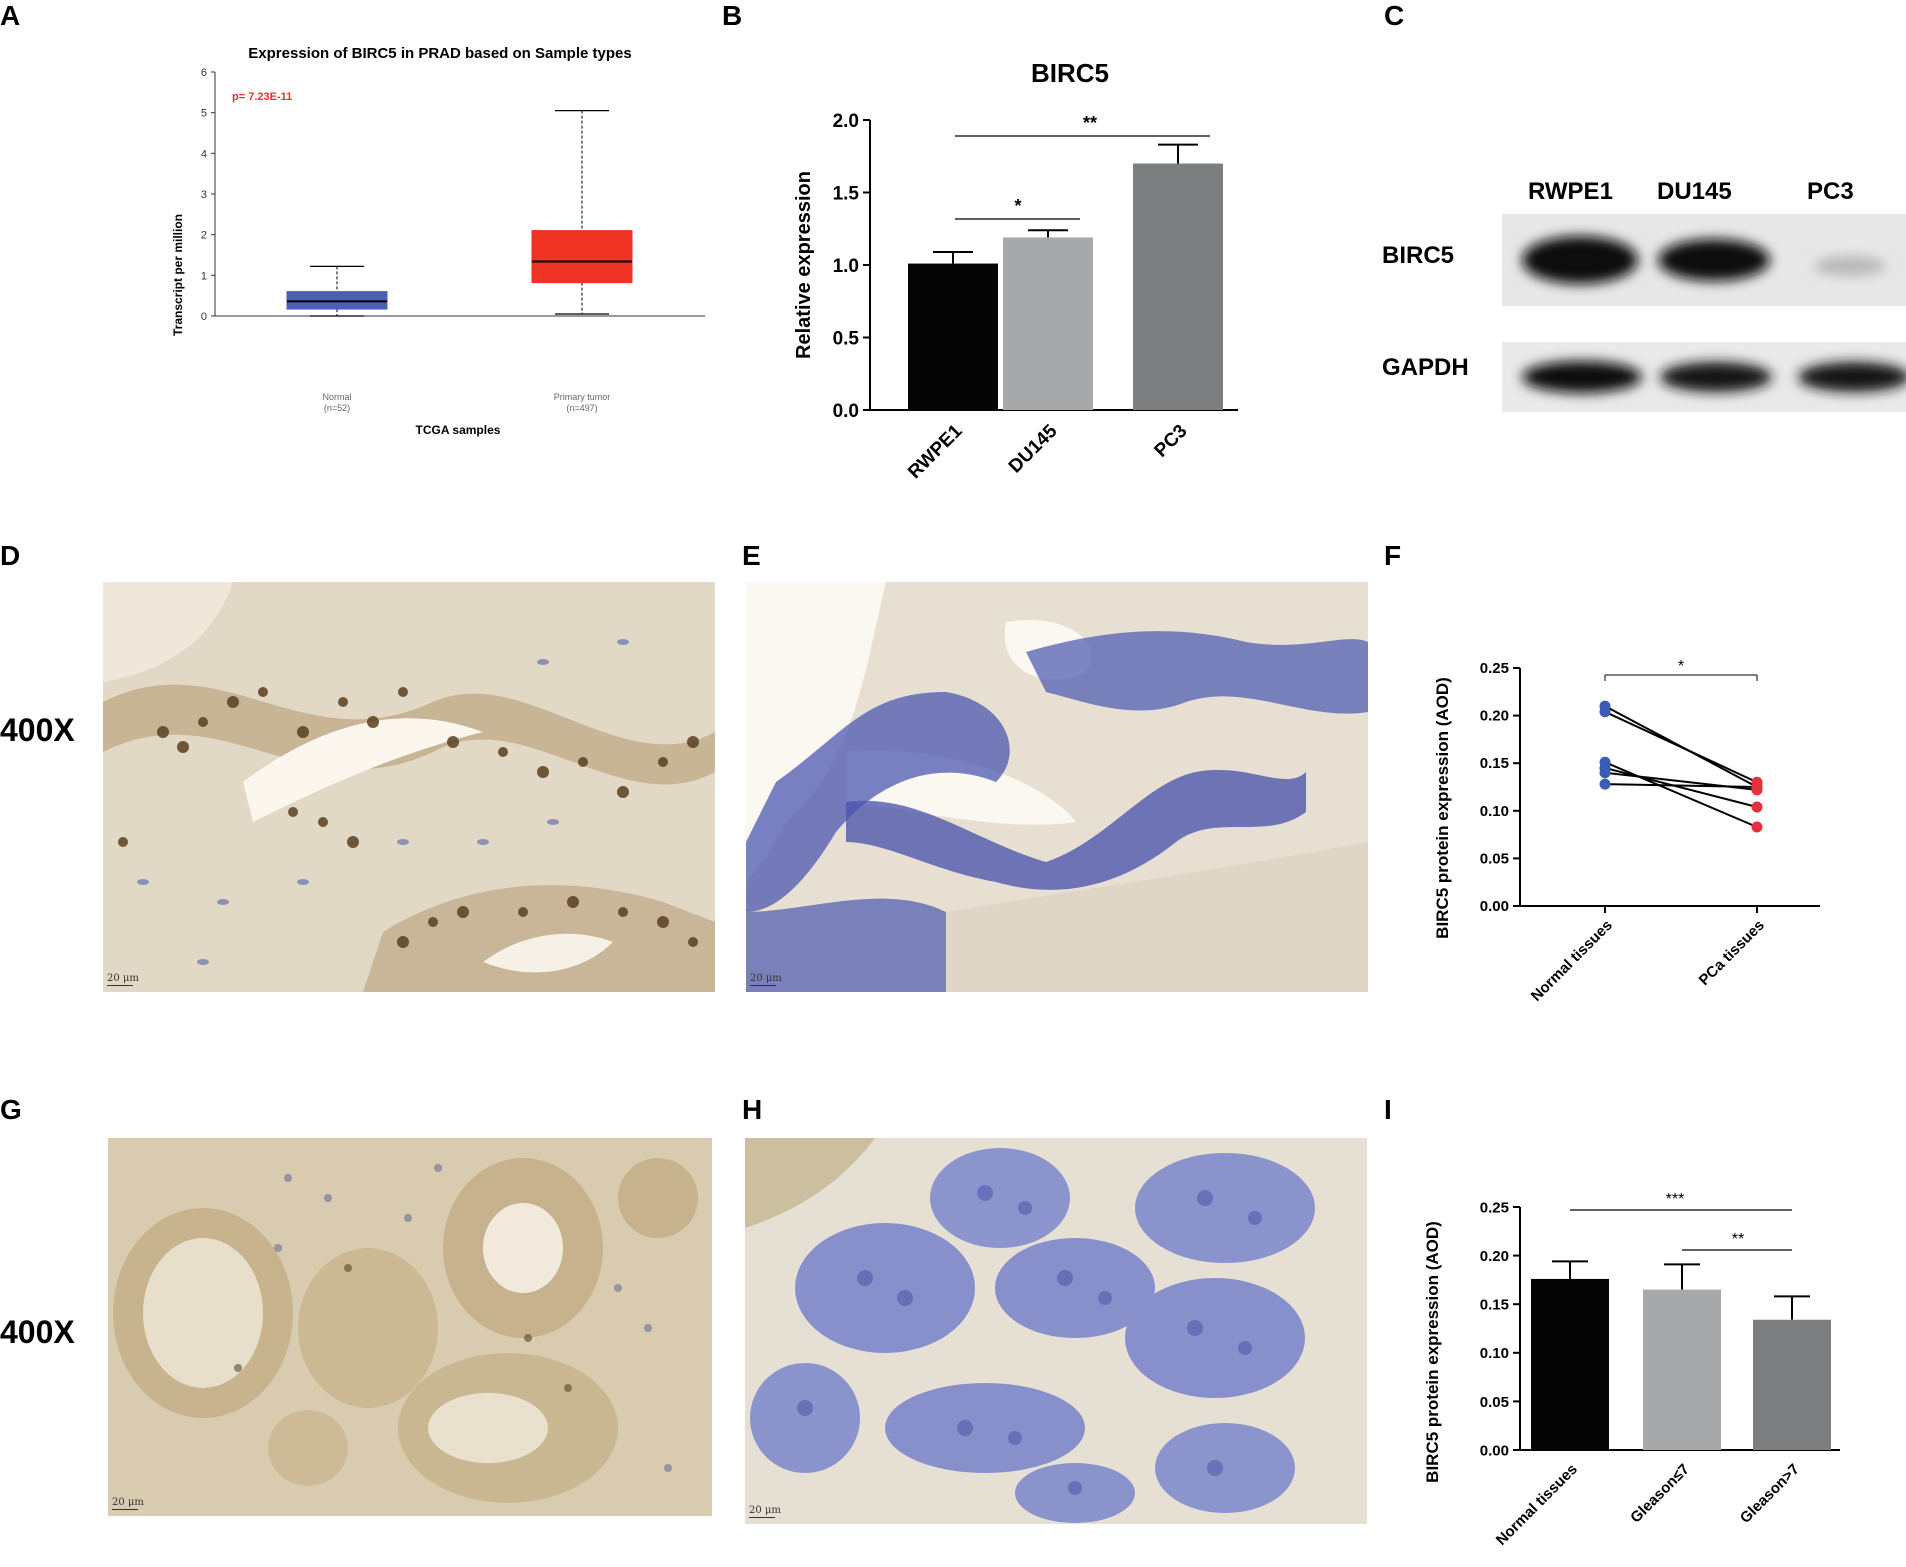 The width and height of the screenshot is (1906, 1567). Describe the element at coordinates (1770, 1494) in the screenshot. I see `panel-i-category-label-2: Gleason>7` at that location.